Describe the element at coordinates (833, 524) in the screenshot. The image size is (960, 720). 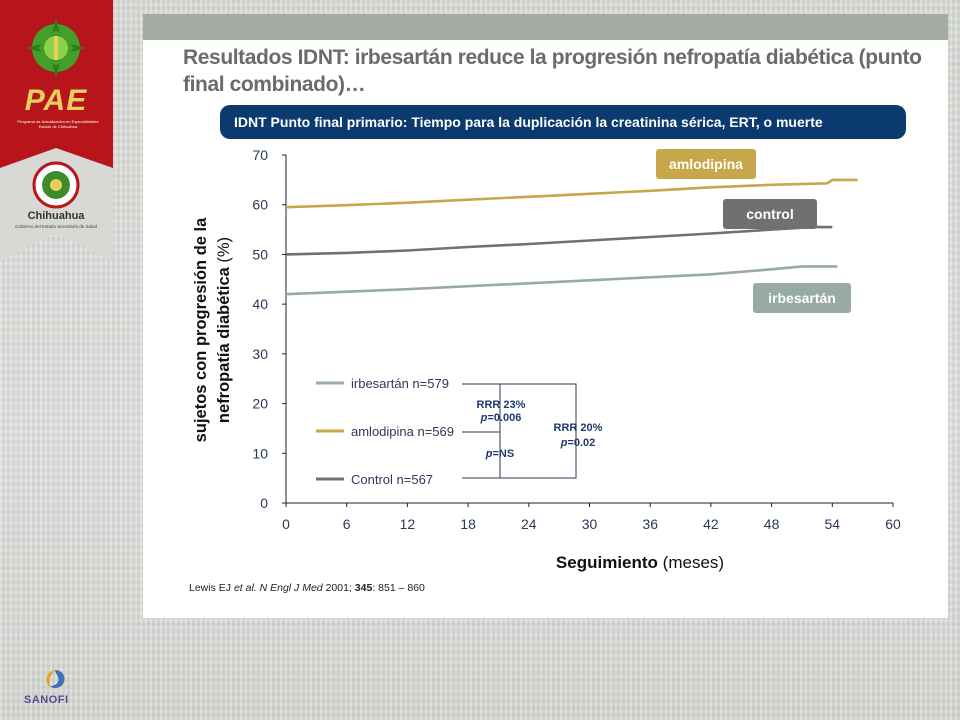
I see `x-tick-label: 54` at that location.